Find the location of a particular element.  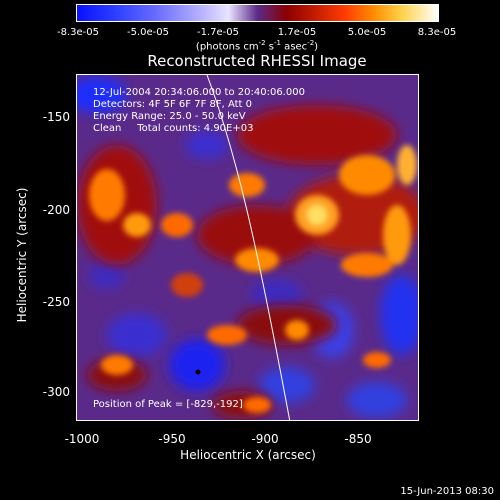

info-detectors: Detectors: 4F 5F 6F 7F 8F, Att 0 is located at coordinates (173, 104).